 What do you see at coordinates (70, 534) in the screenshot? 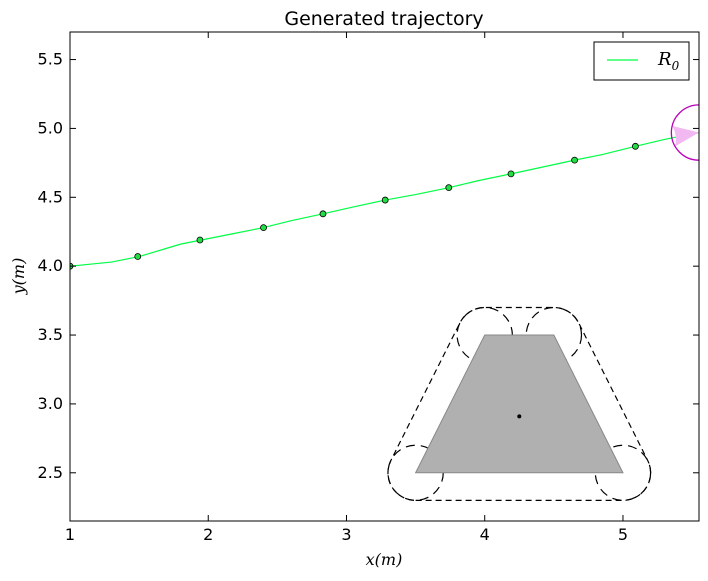
I see `x-tick-label-0: 1` at bounding box center [70, 534].